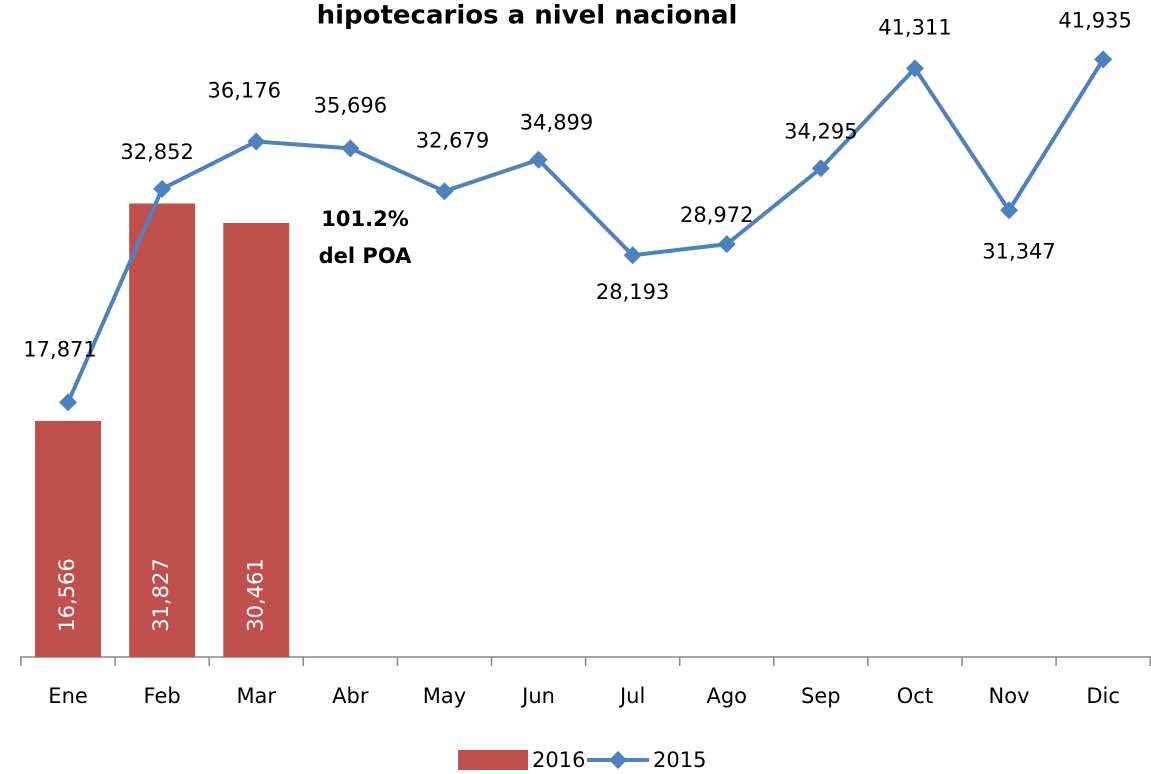 The width and height of the screenshot is (1151, 774). I want to click on data-label: 36,176, so click(244, 90).